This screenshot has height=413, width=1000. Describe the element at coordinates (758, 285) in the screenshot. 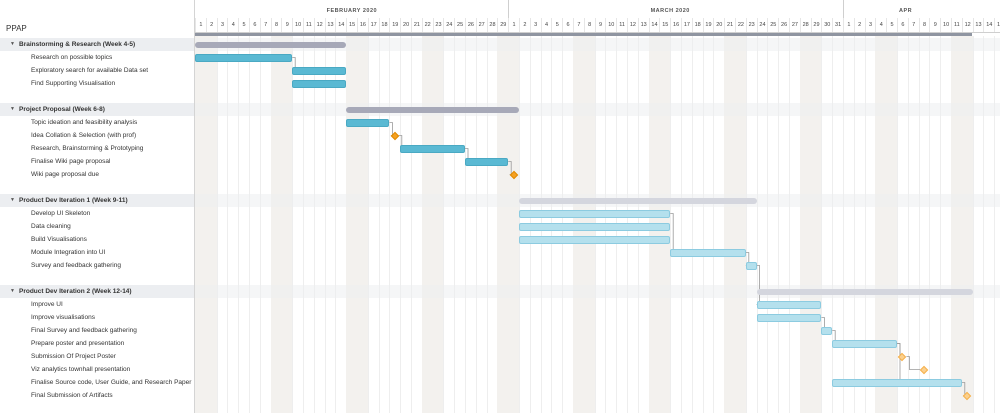

I see `dependency-connector` at that location.